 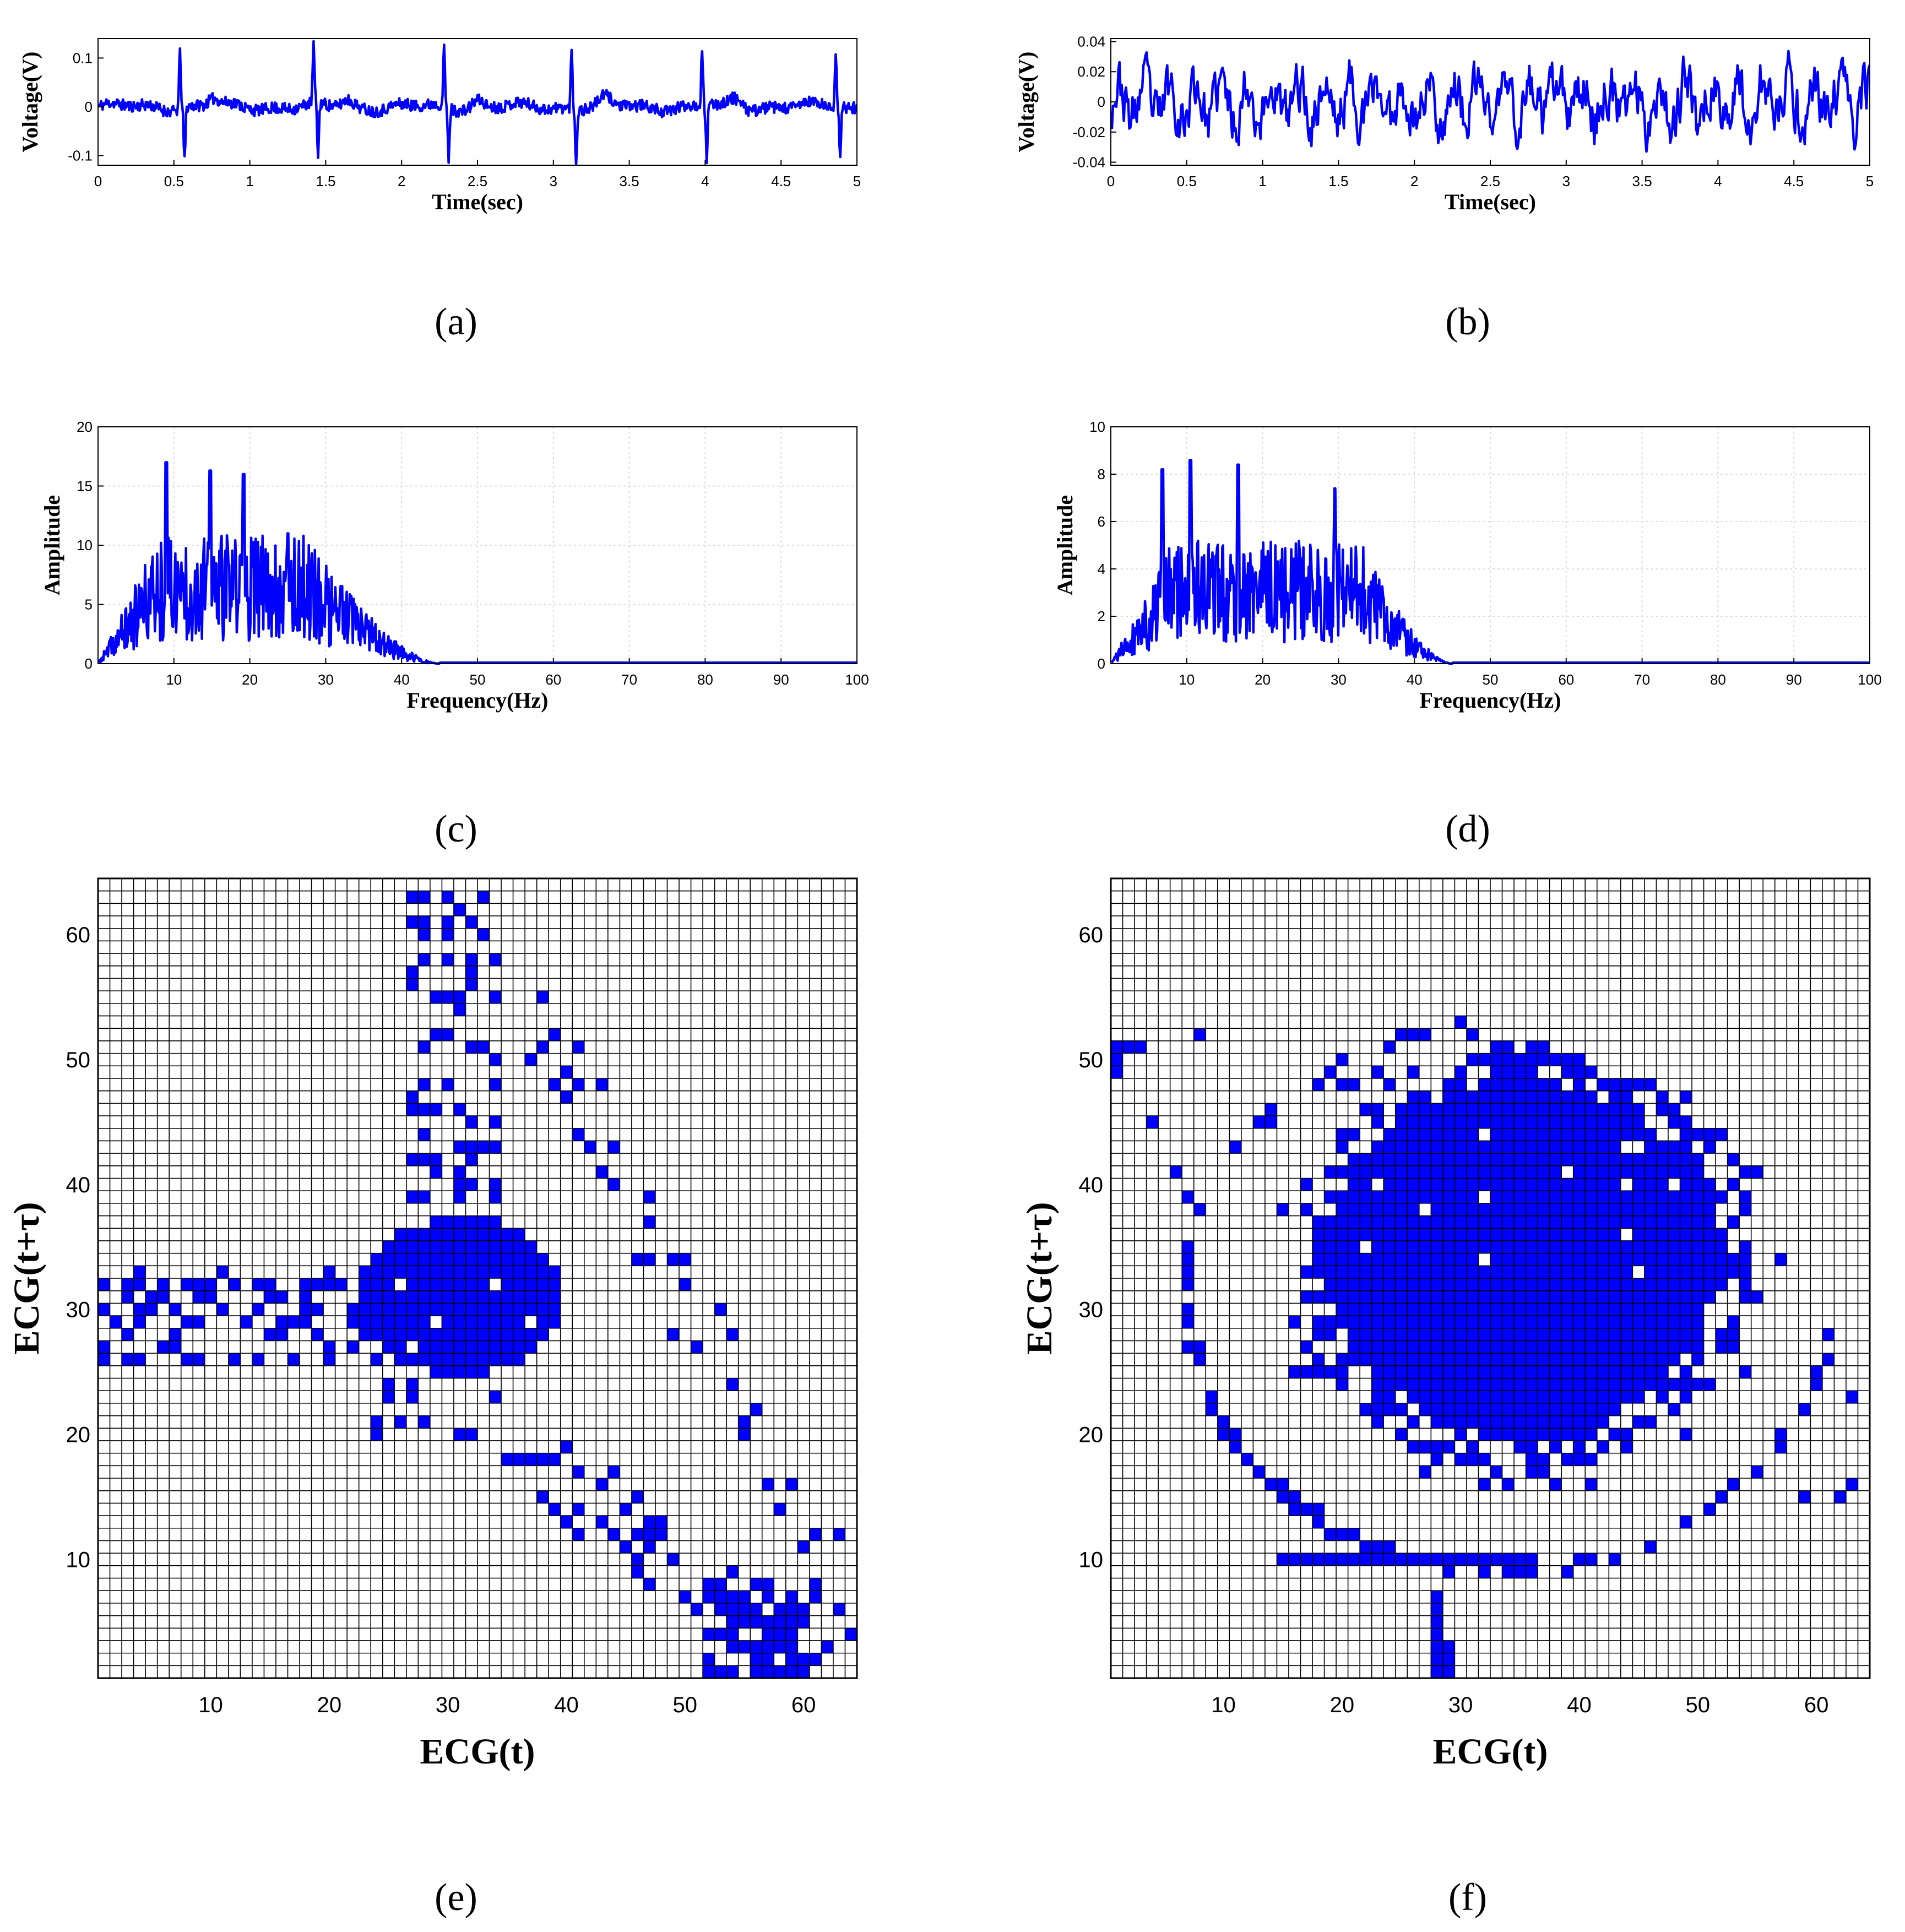 I want to click on x-tick-label: 1.5, so click(x=1338, y=181).